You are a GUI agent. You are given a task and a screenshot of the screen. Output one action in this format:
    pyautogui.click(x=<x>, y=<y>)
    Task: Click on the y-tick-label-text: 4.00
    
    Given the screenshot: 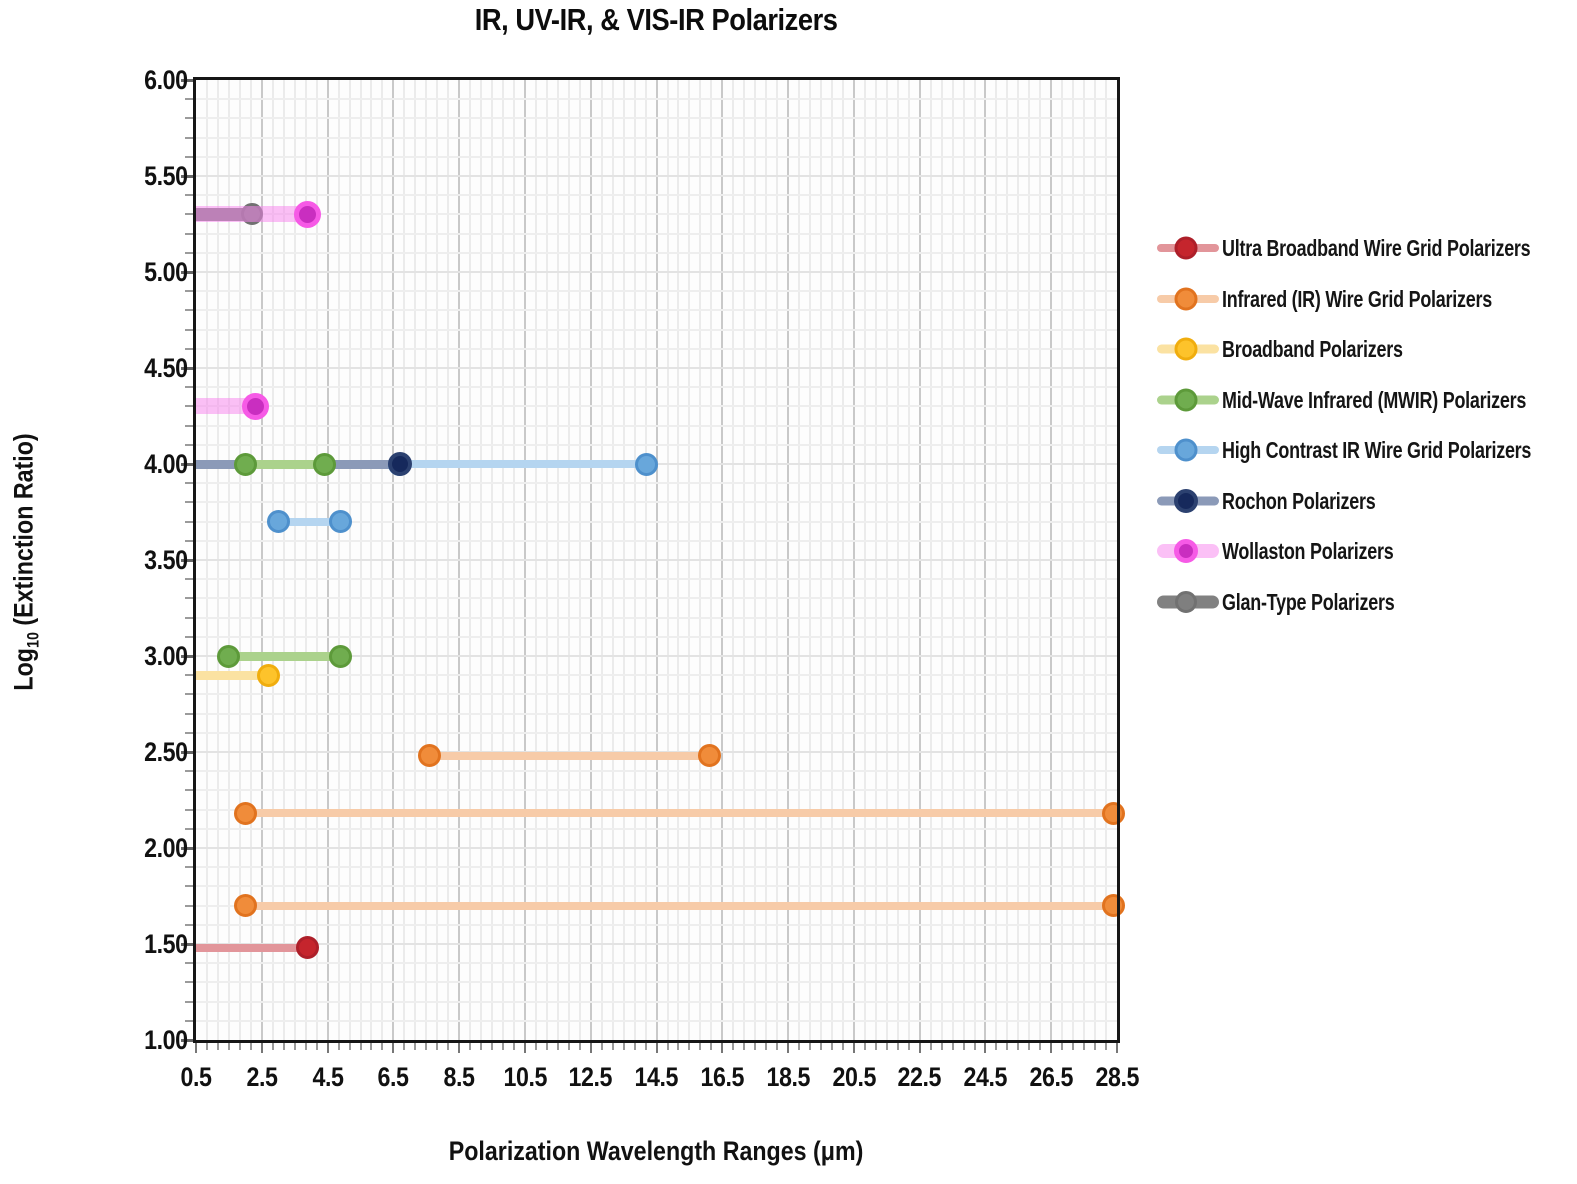 What is the action you would take?
    pyautogui.click(x=166, y=464)
    